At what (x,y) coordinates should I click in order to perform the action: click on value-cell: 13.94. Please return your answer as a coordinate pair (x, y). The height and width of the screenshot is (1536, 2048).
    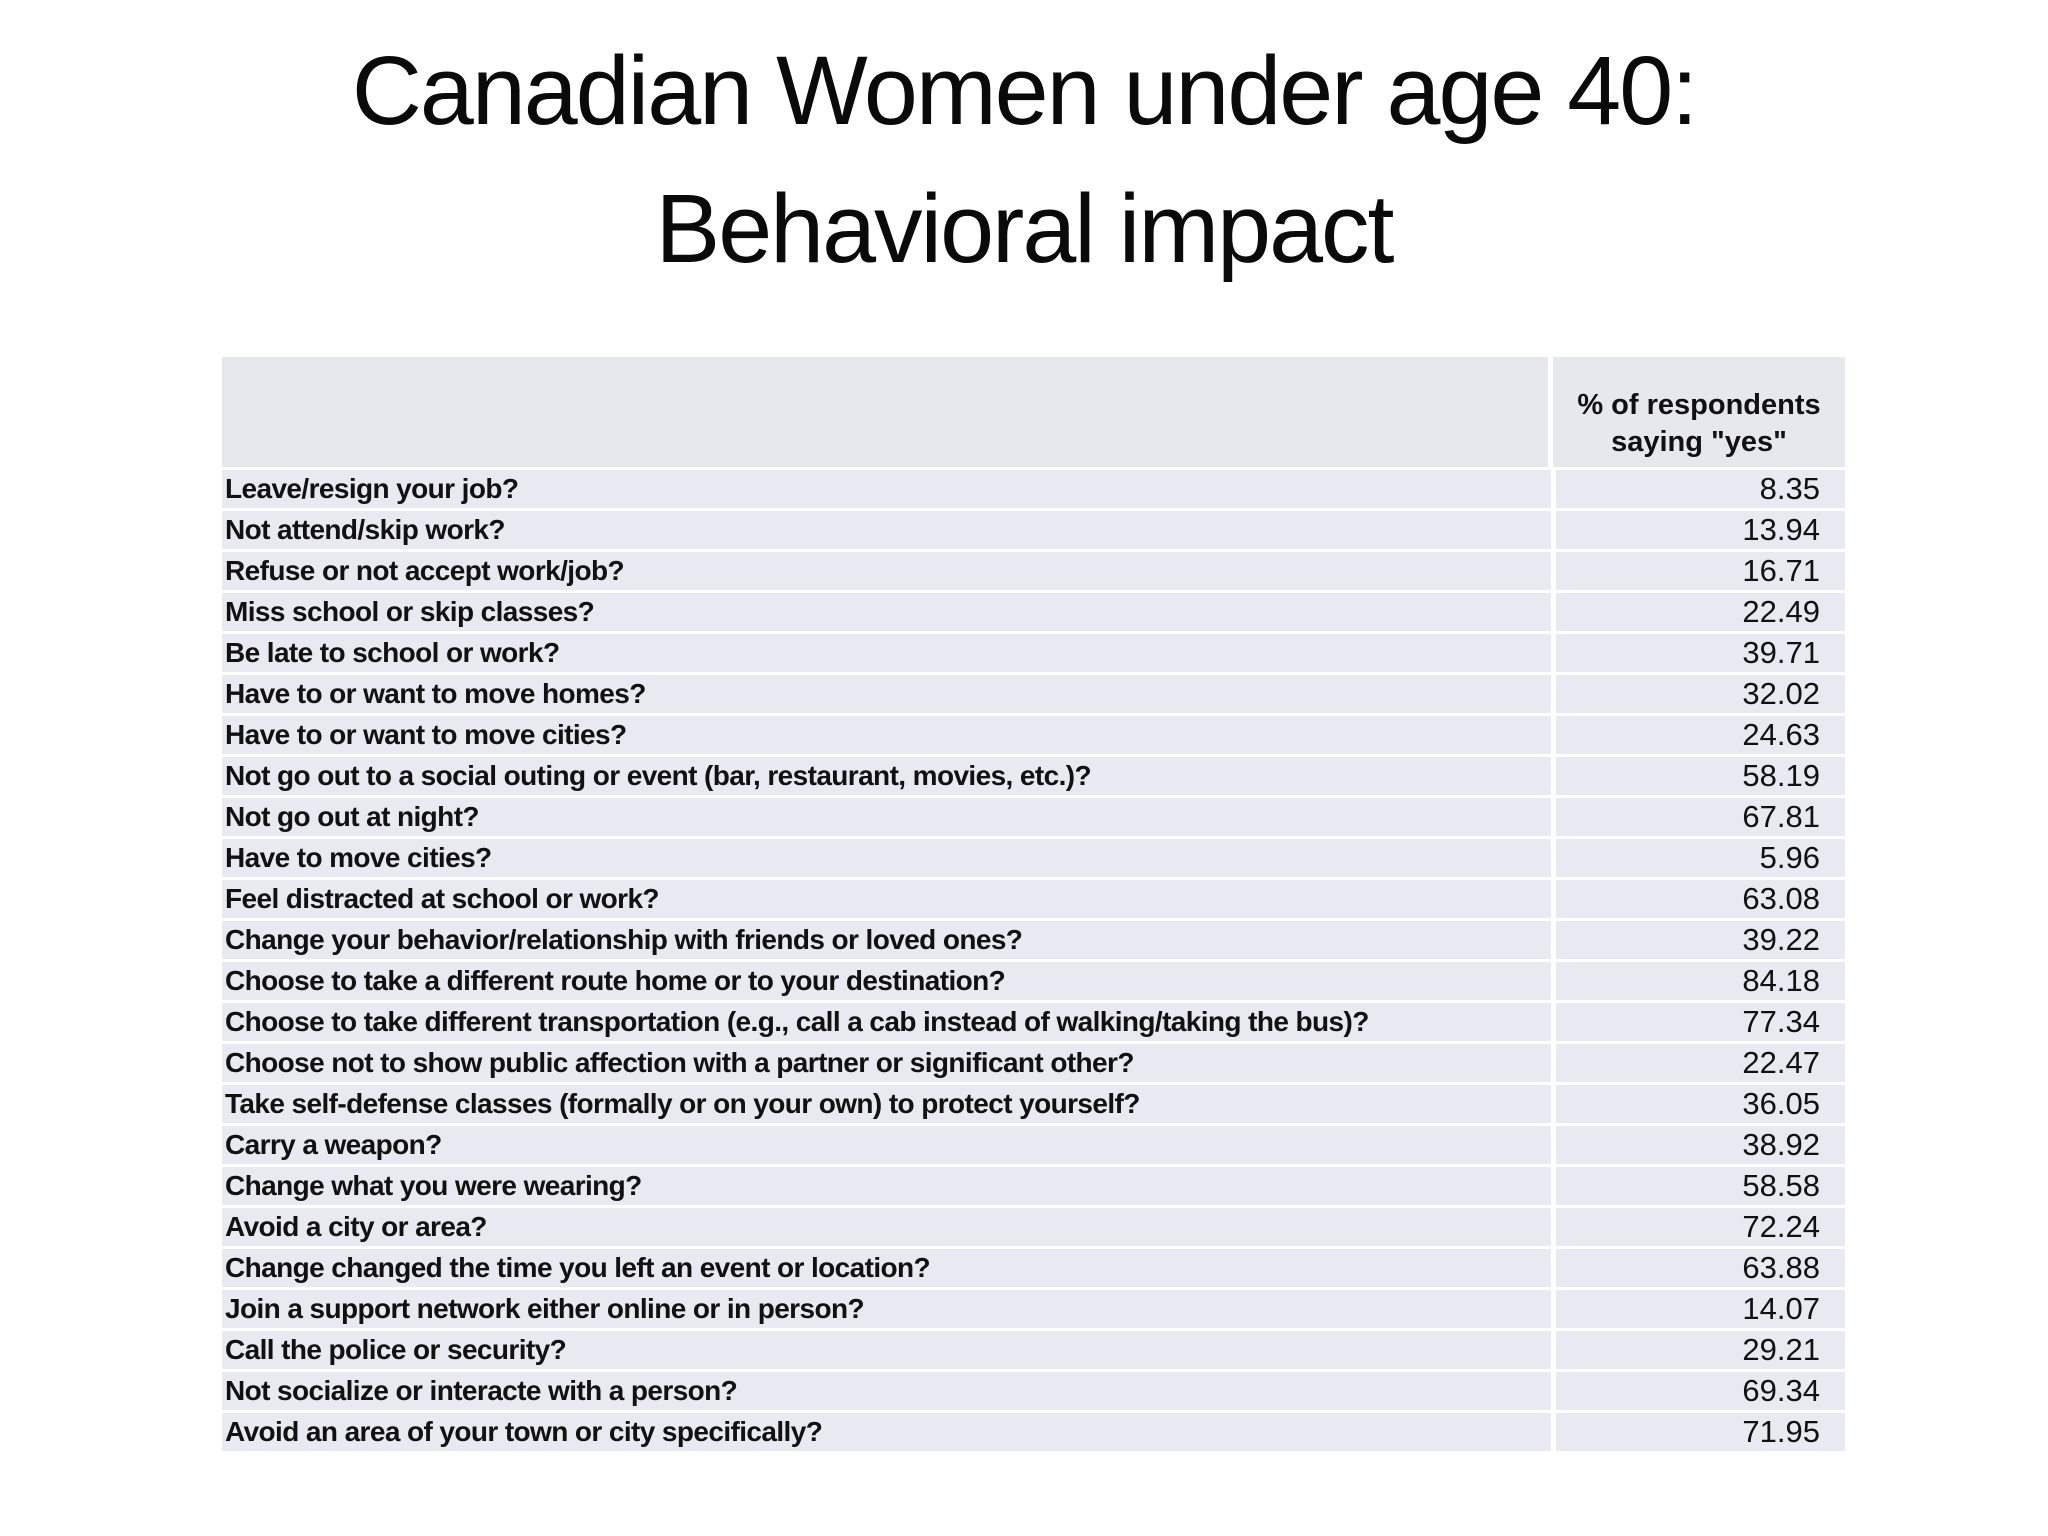
    Looking at the image, I should click on (1700, 530).